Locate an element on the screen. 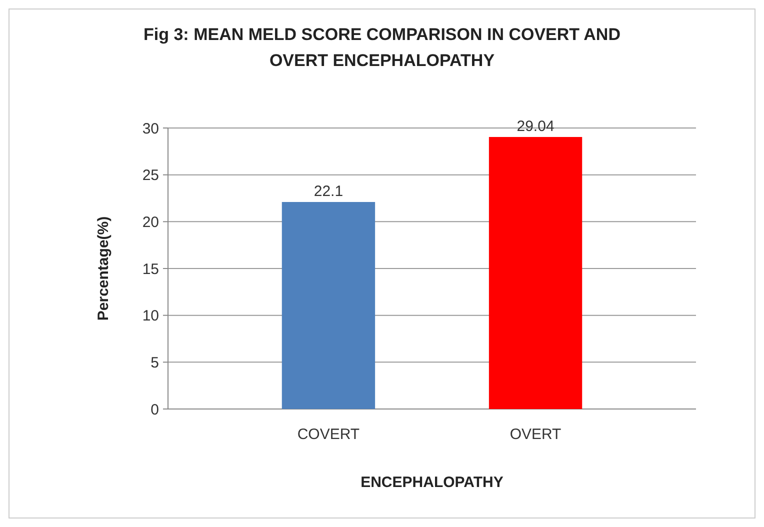 Image resolution: width=764 pixels, height=527 pixels. x-tick-label: COVERT is located at coordinates (328, 434).